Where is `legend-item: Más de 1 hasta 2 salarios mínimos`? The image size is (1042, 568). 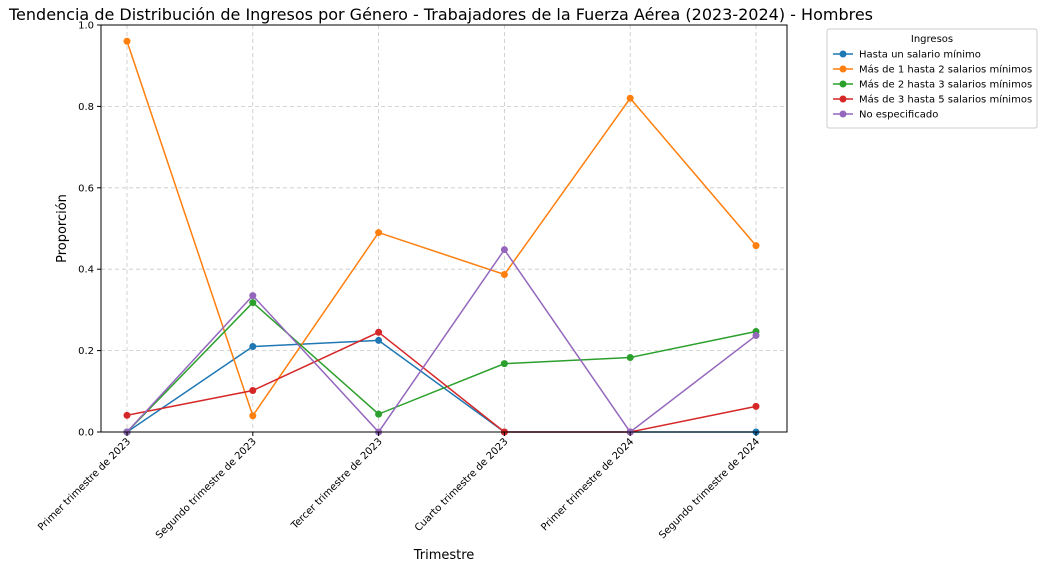 legend-item: Más de 1 hasta 2 salarios mínimos is located at coordinates (932, 70).